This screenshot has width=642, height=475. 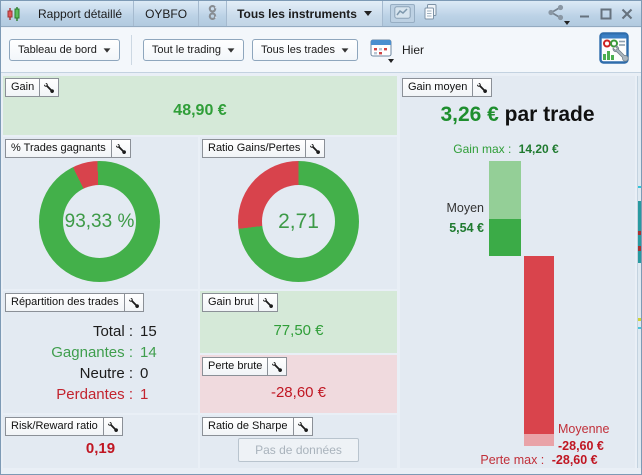 I want to click on moyenne-value: -28,60 €, so click(x=581, y=446).